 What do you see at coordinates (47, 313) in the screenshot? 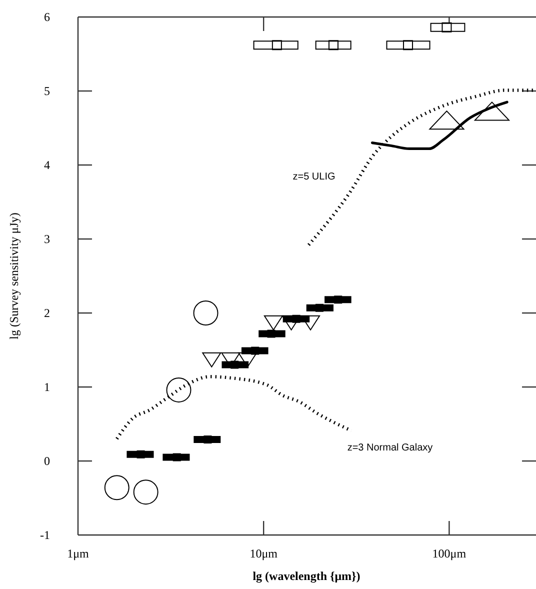
I see `y-tick-label: 2` at bounding box center [47, 313].